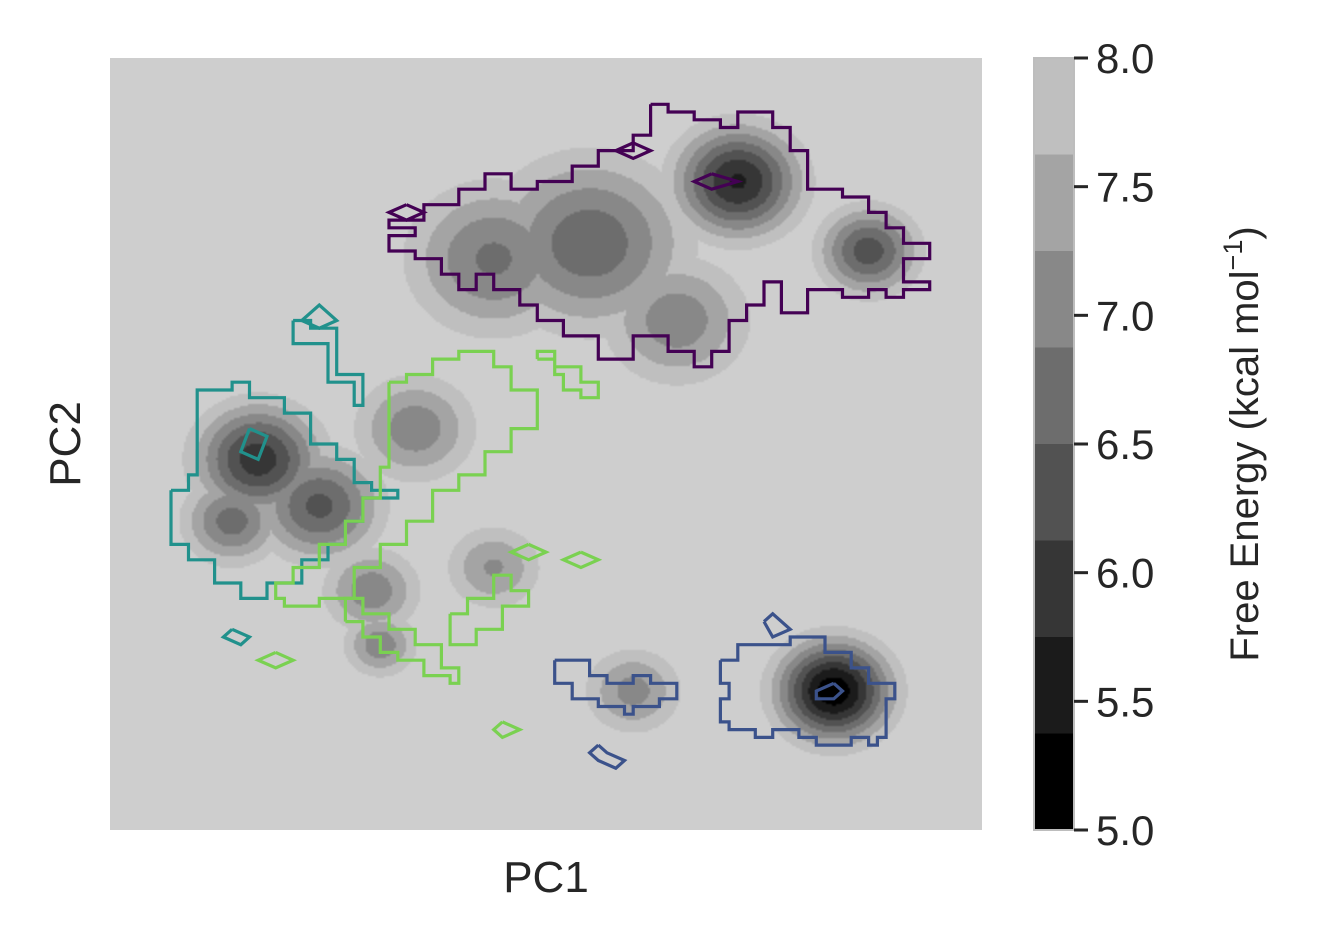 This screenshot has height=948, width=1319. Describe the element at coordinates (1125, 58) in the screenshot. I see `colorbar-tick-label: 8.0` at that location.